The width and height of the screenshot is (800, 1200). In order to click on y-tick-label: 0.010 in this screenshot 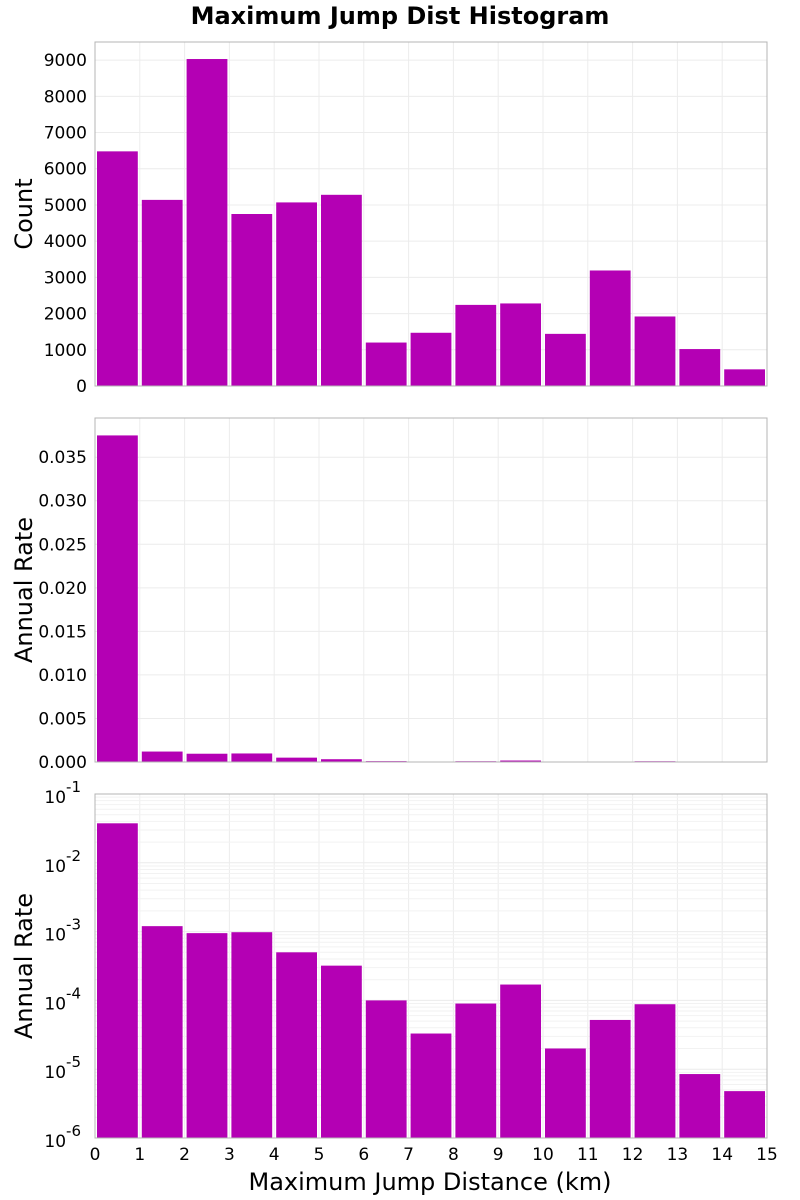, I will do `click(62, 676)`.